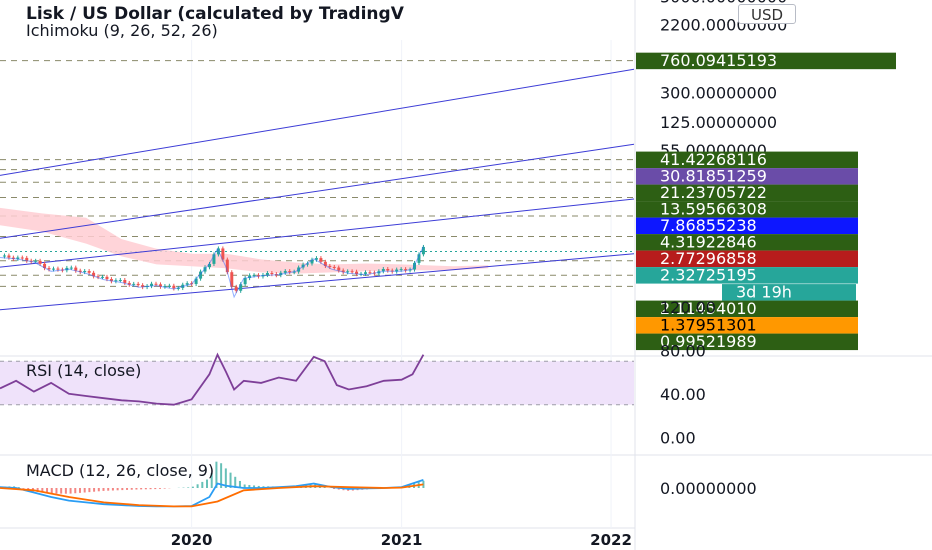 The image size is (932, 550). I want to click on rsi-legend: RSI (14, close), so click(83, 370).